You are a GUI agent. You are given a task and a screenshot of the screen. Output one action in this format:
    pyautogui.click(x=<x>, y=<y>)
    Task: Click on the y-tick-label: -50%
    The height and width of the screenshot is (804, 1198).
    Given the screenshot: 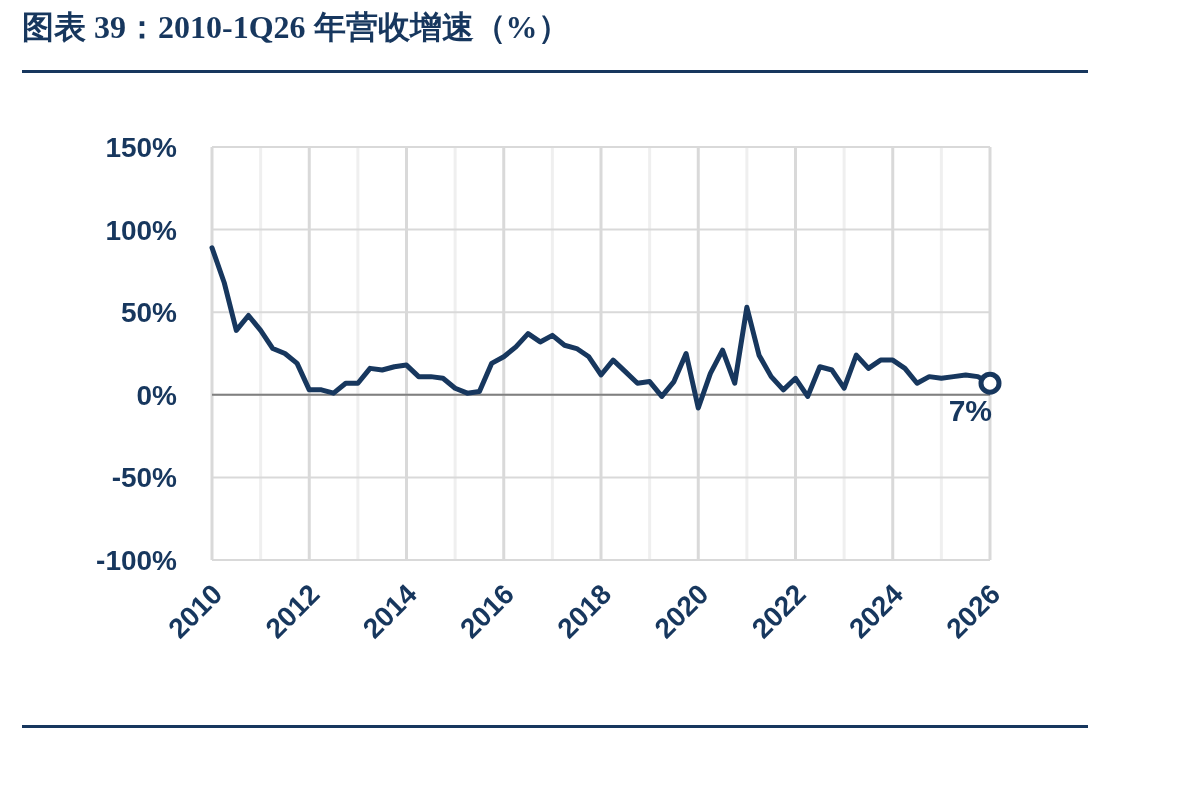 What is the action you would take?
    pyautogui.click(x=144, y=478)
    